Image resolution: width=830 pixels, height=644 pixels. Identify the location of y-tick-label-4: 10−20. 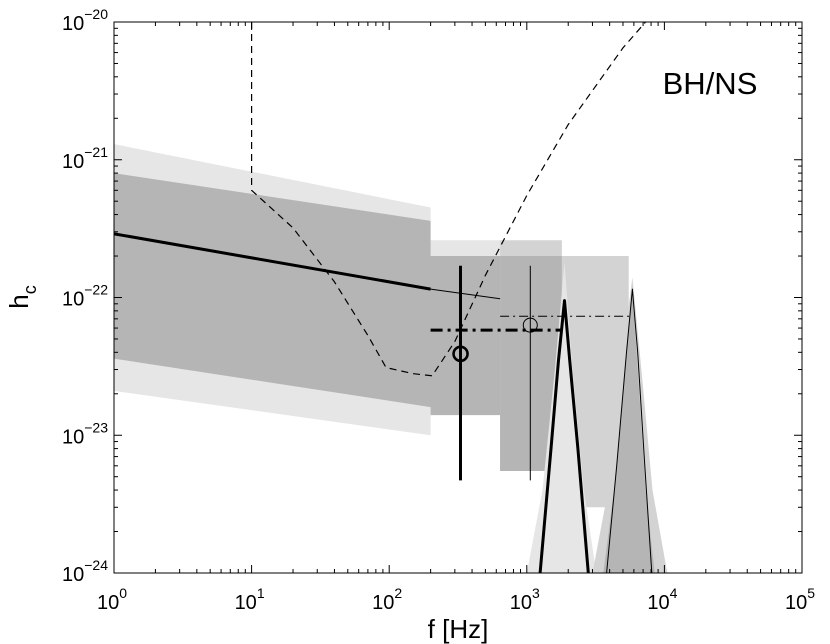
(85, 20).